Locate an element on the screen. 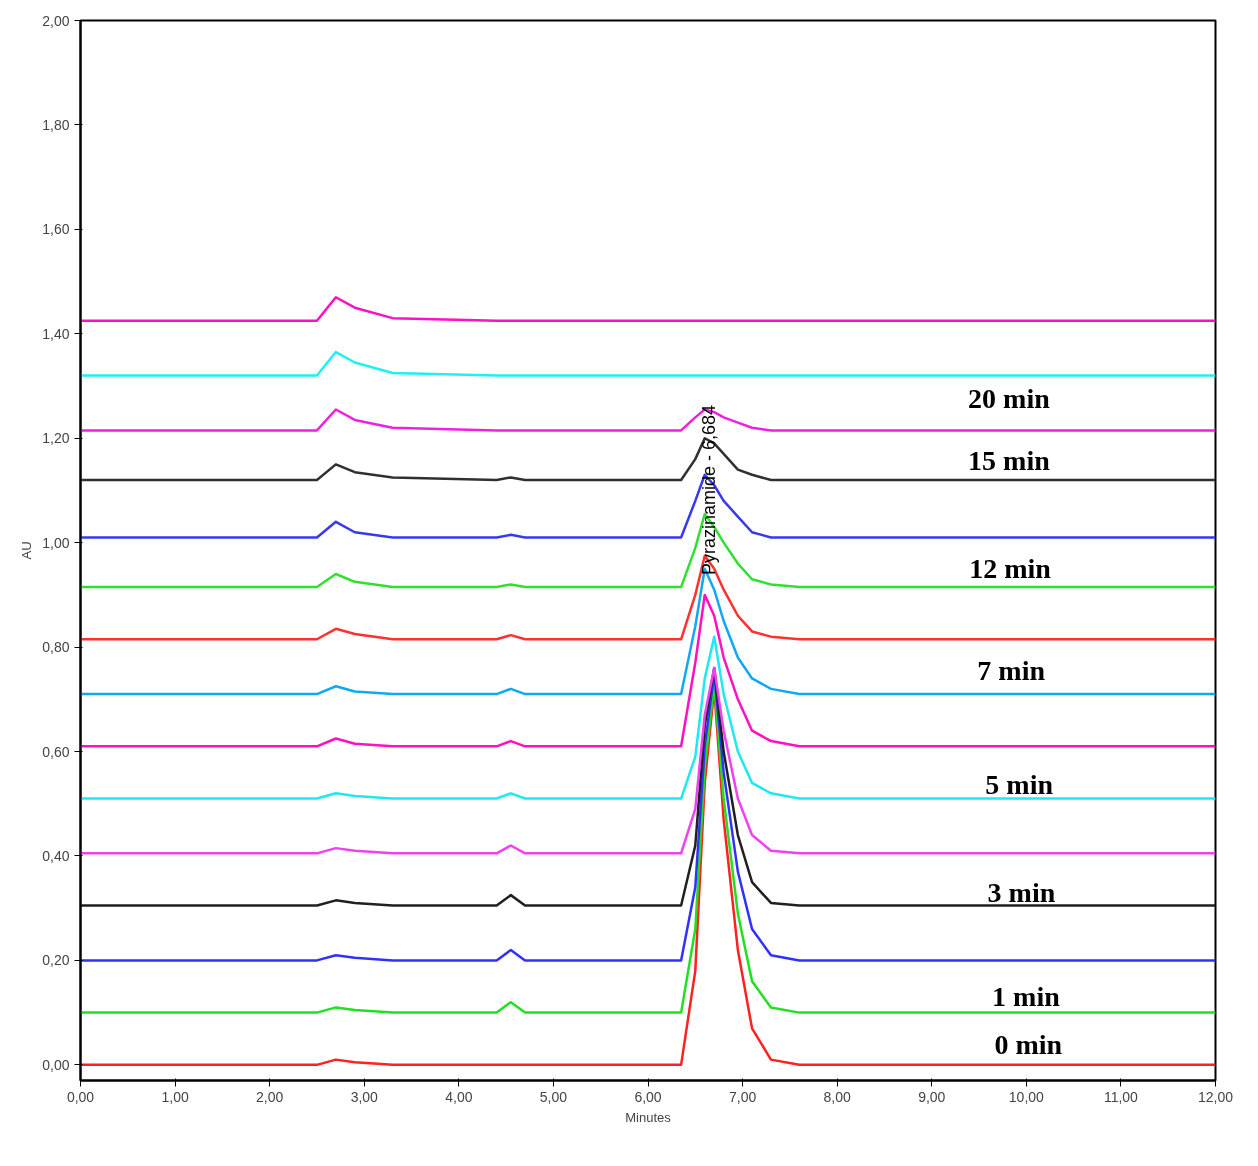  x-tick-label: 4,00 is located at coordinates (459, 1096).